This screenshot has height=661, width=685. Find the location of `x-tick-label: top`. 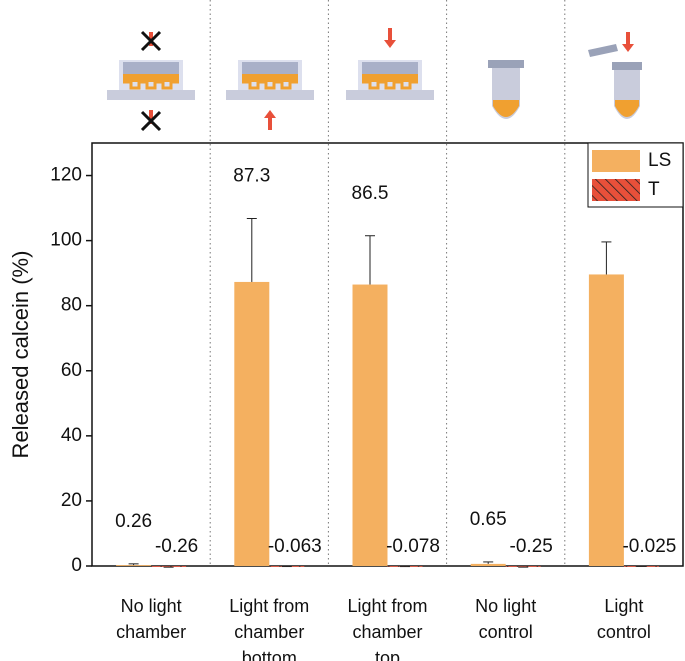

x-tick-label: top is located at coordinates (387, 654).